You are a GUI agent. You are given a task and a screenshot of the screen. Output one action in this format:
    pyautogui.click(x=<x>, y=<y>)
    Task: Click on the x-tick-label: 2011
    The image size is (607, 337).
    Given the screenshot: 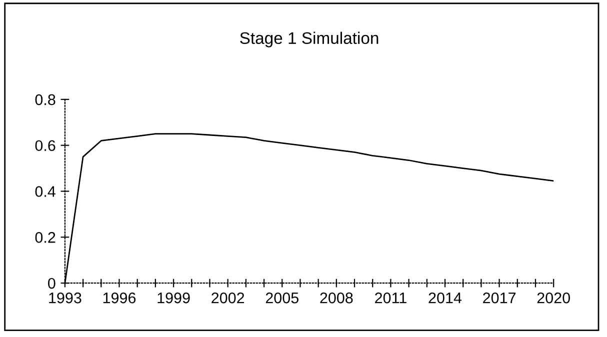 What is the action you would take?
    pyautogui.click(x=390, y=298)
    